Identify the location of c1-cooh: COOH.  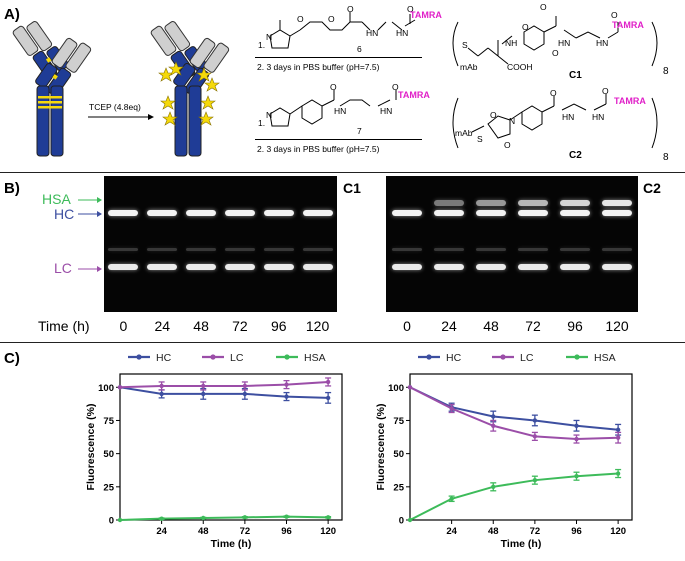
(520, 67).